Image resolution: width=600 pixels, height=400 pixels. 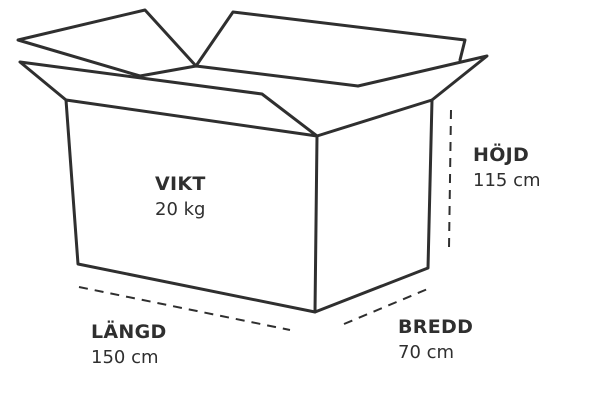 I want to click on length-dimension-line, so click(x=184, y=308).